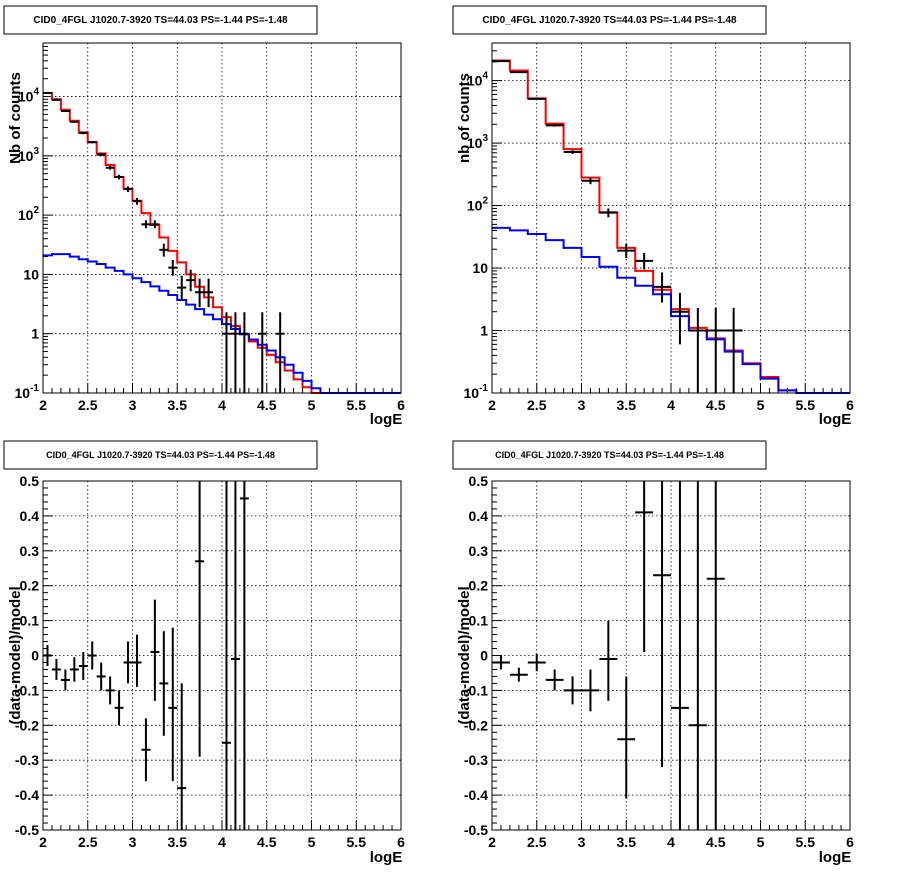 This screenshot has width=898, height=880. Describe the element at coordinates (30, 516) in the screenshot. I see `y-tick-label: 0.4` at that location.